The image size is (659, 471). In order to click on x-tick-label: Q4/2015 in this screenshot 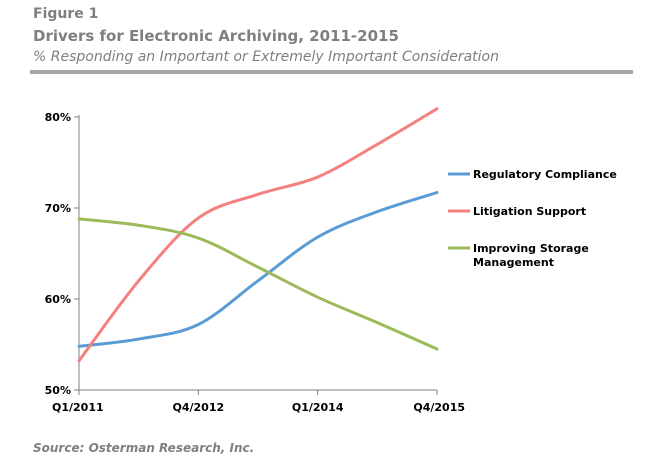, I will do `click(439, 407)`.